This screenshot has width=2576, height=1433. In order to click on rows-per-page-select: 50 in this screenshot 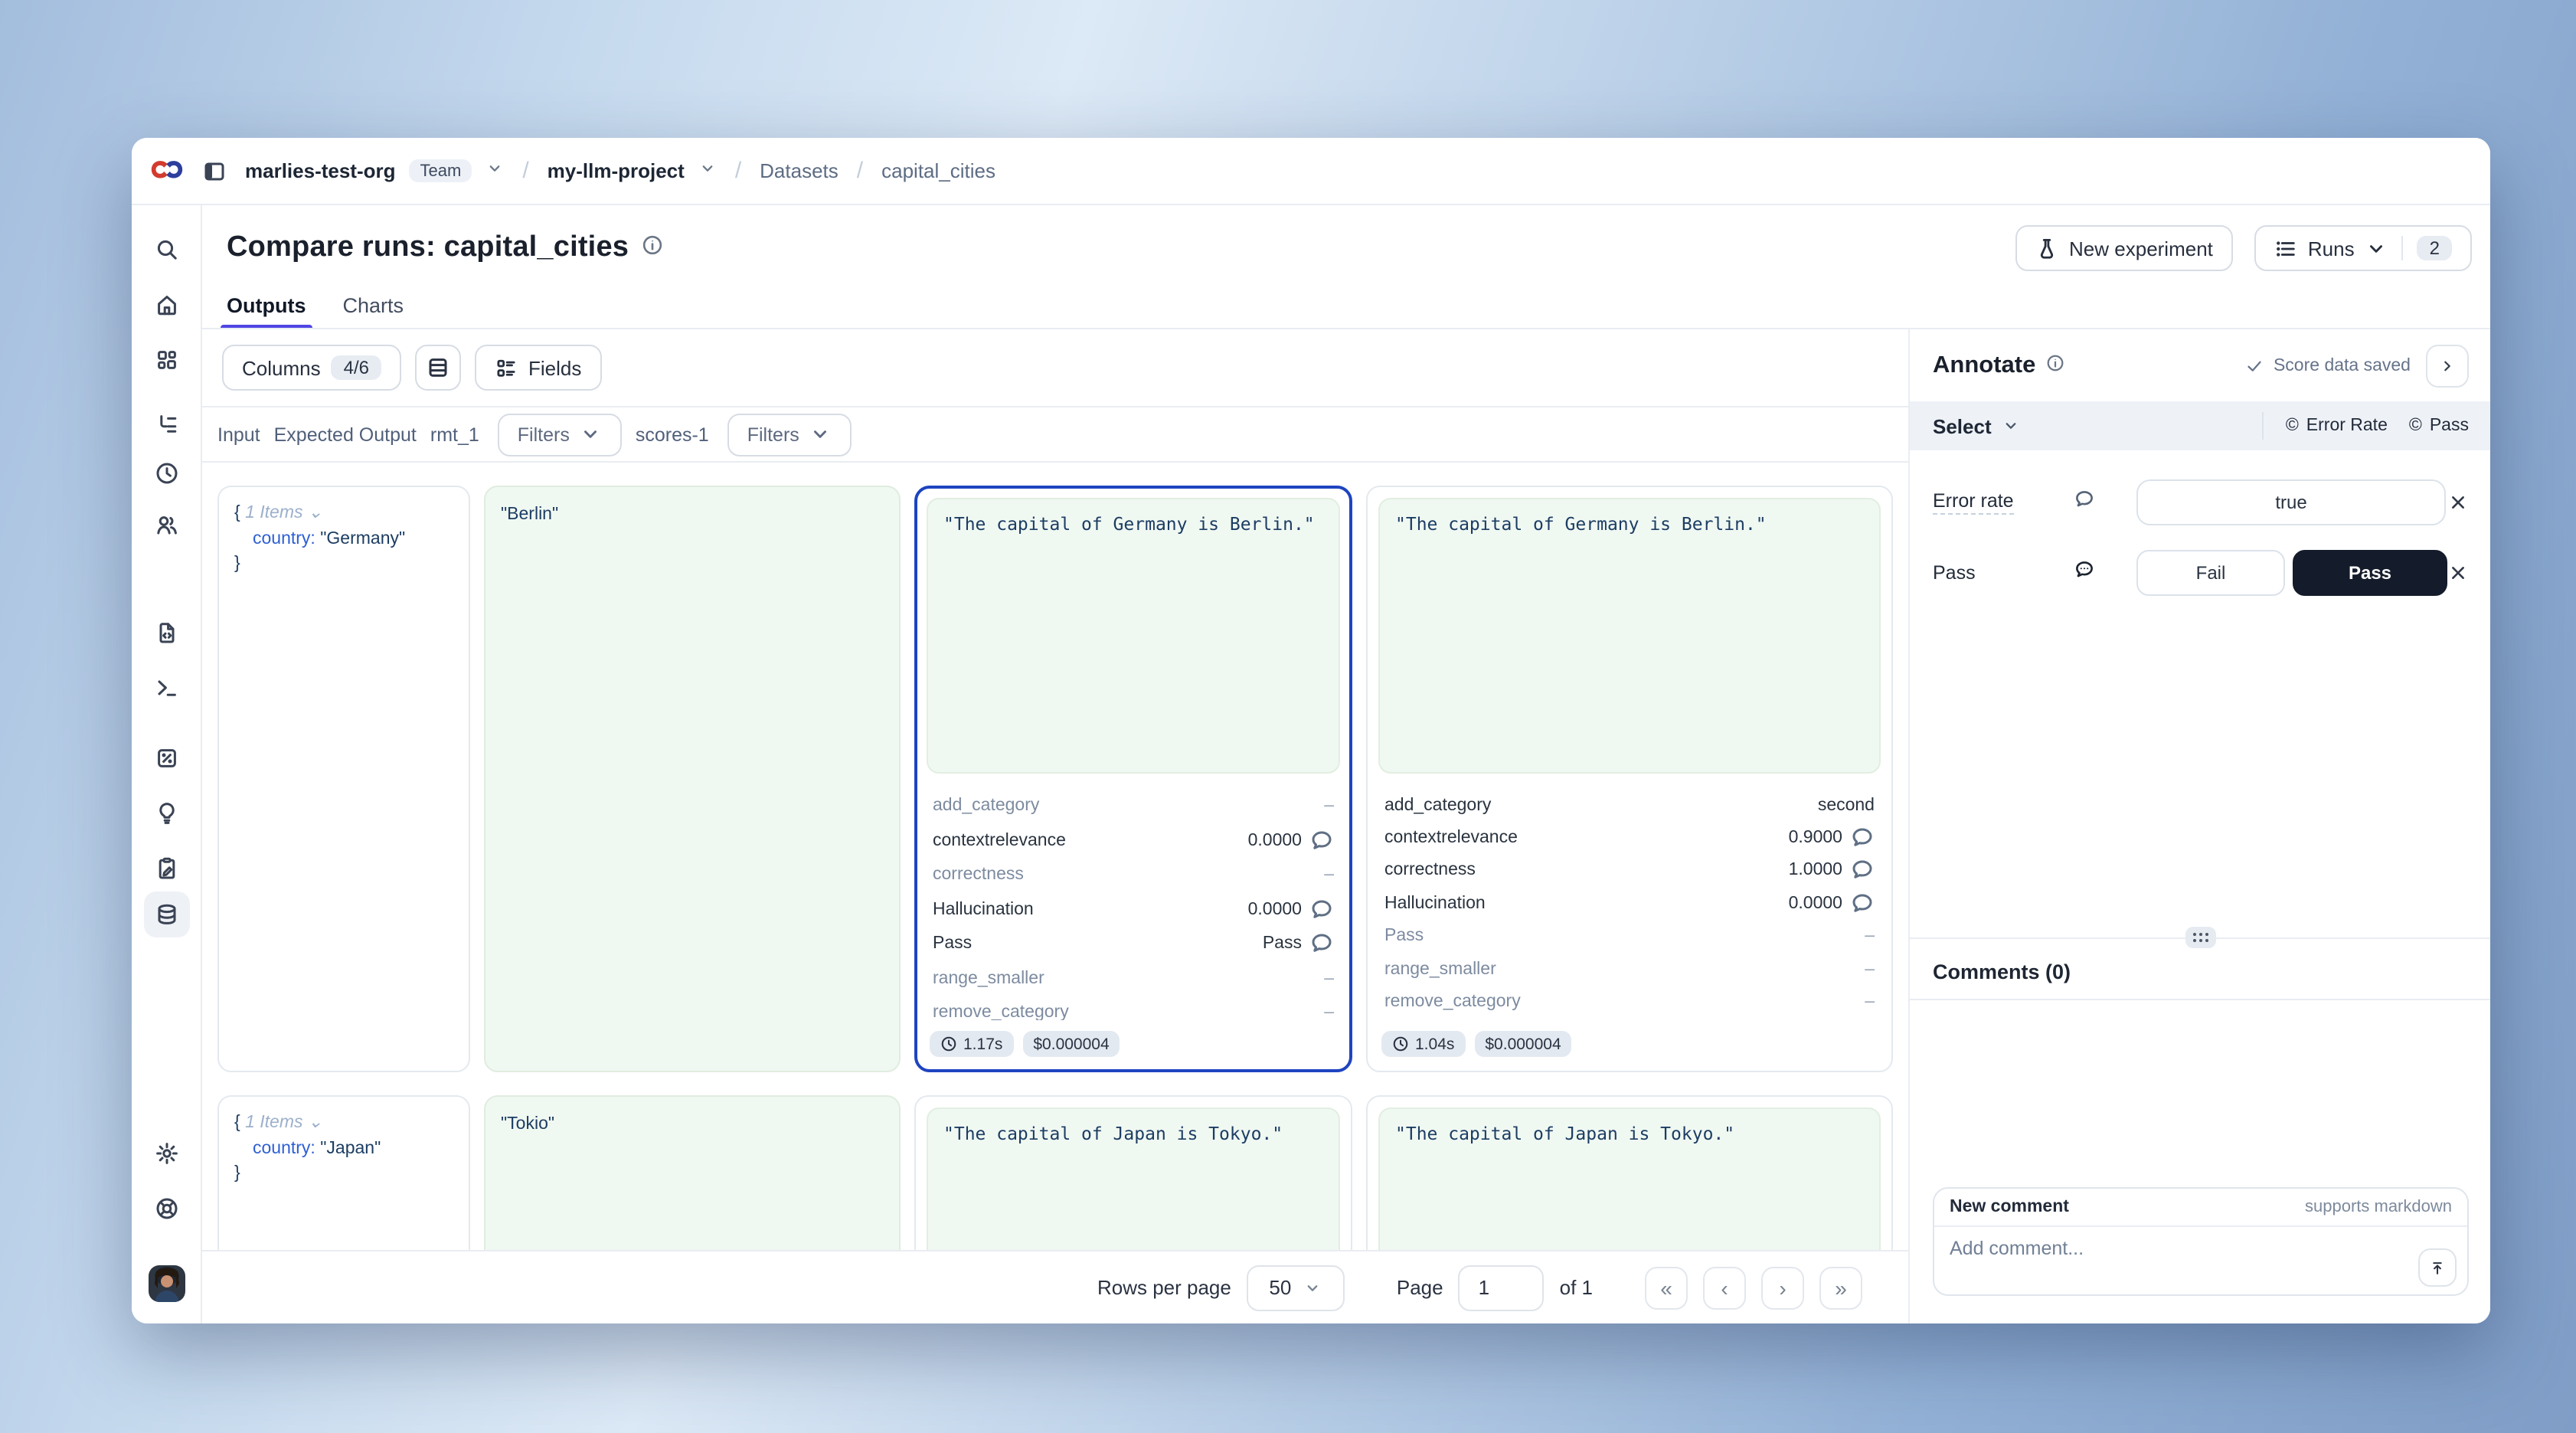, I will do `click(1295, 1287)`.